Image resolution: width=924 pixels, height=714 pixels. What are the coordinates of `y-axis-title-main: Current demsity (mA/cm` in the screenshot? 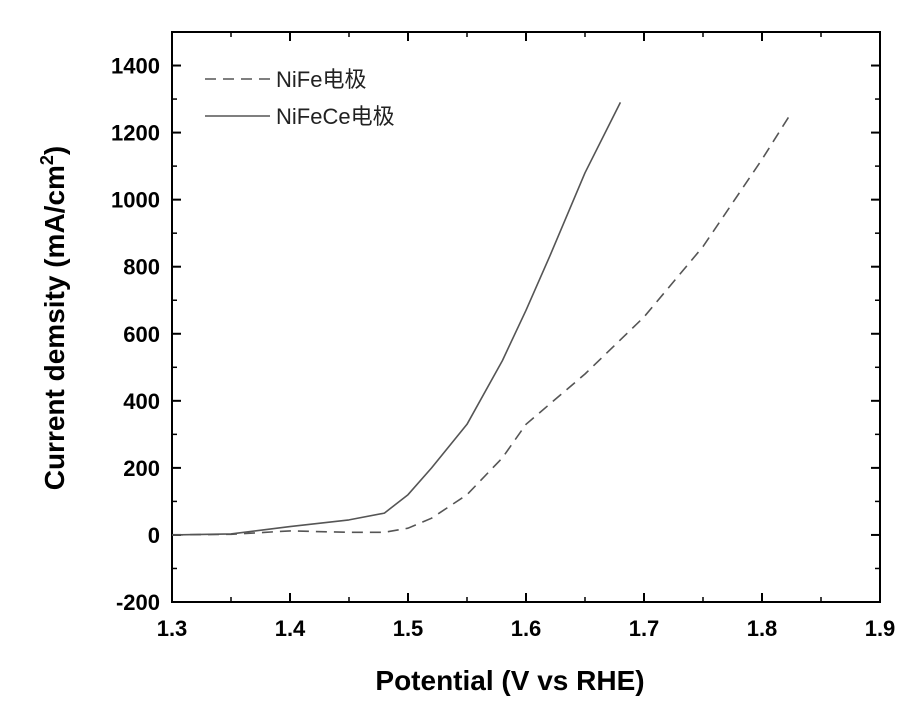 It's located at (54, 327).